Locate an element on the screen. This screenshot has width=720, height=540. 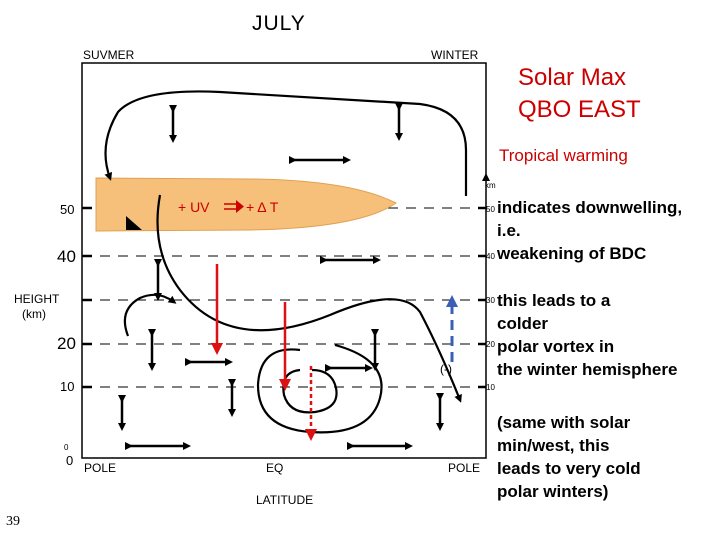
left-ticks is located at coordinates (87, 297).